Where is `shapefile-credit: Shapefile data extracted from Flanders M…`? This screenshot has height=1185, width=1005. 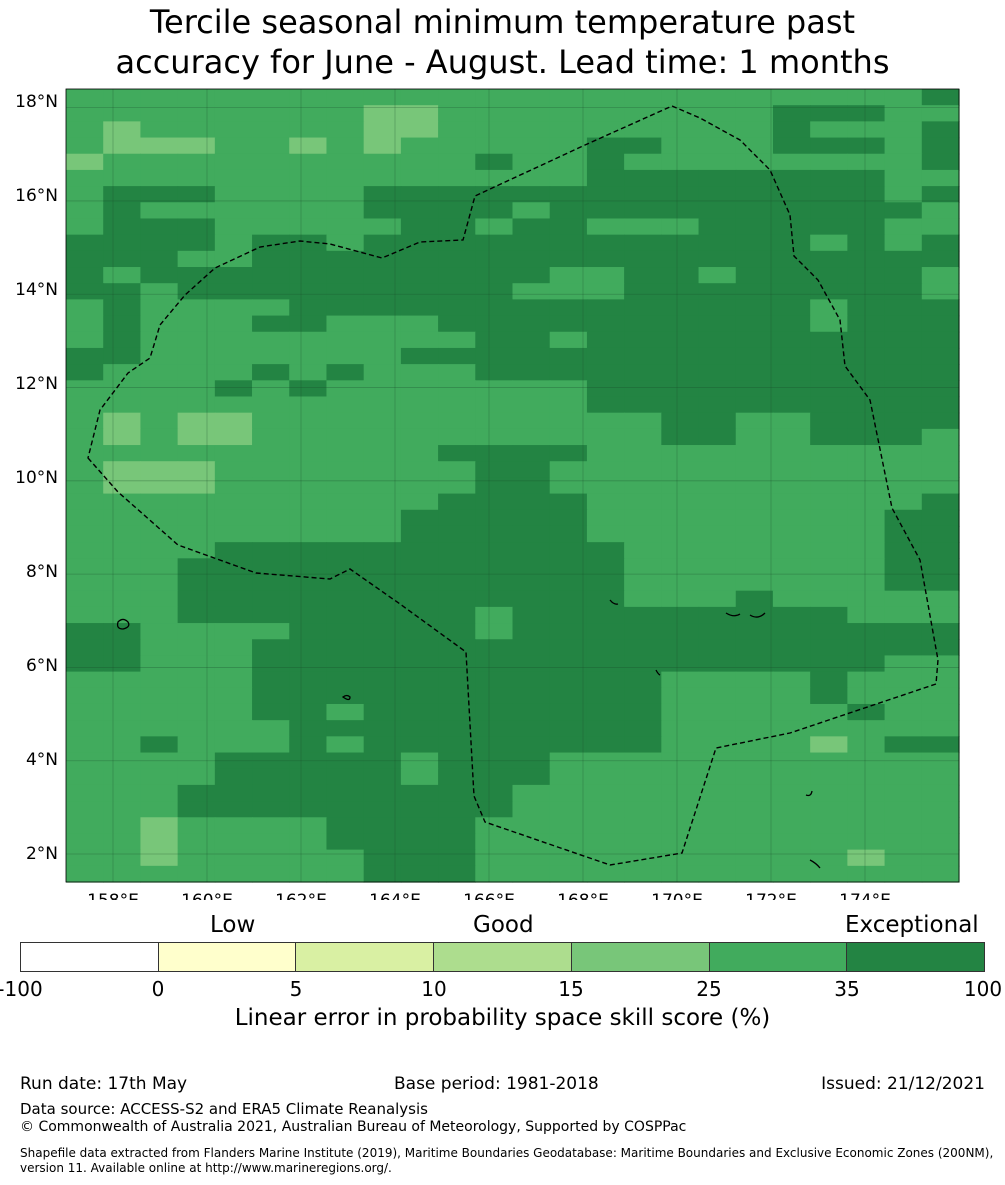
shapefile-credit: Shapefile data extracted from Flanders M… is located at coordinates (507, 1160).